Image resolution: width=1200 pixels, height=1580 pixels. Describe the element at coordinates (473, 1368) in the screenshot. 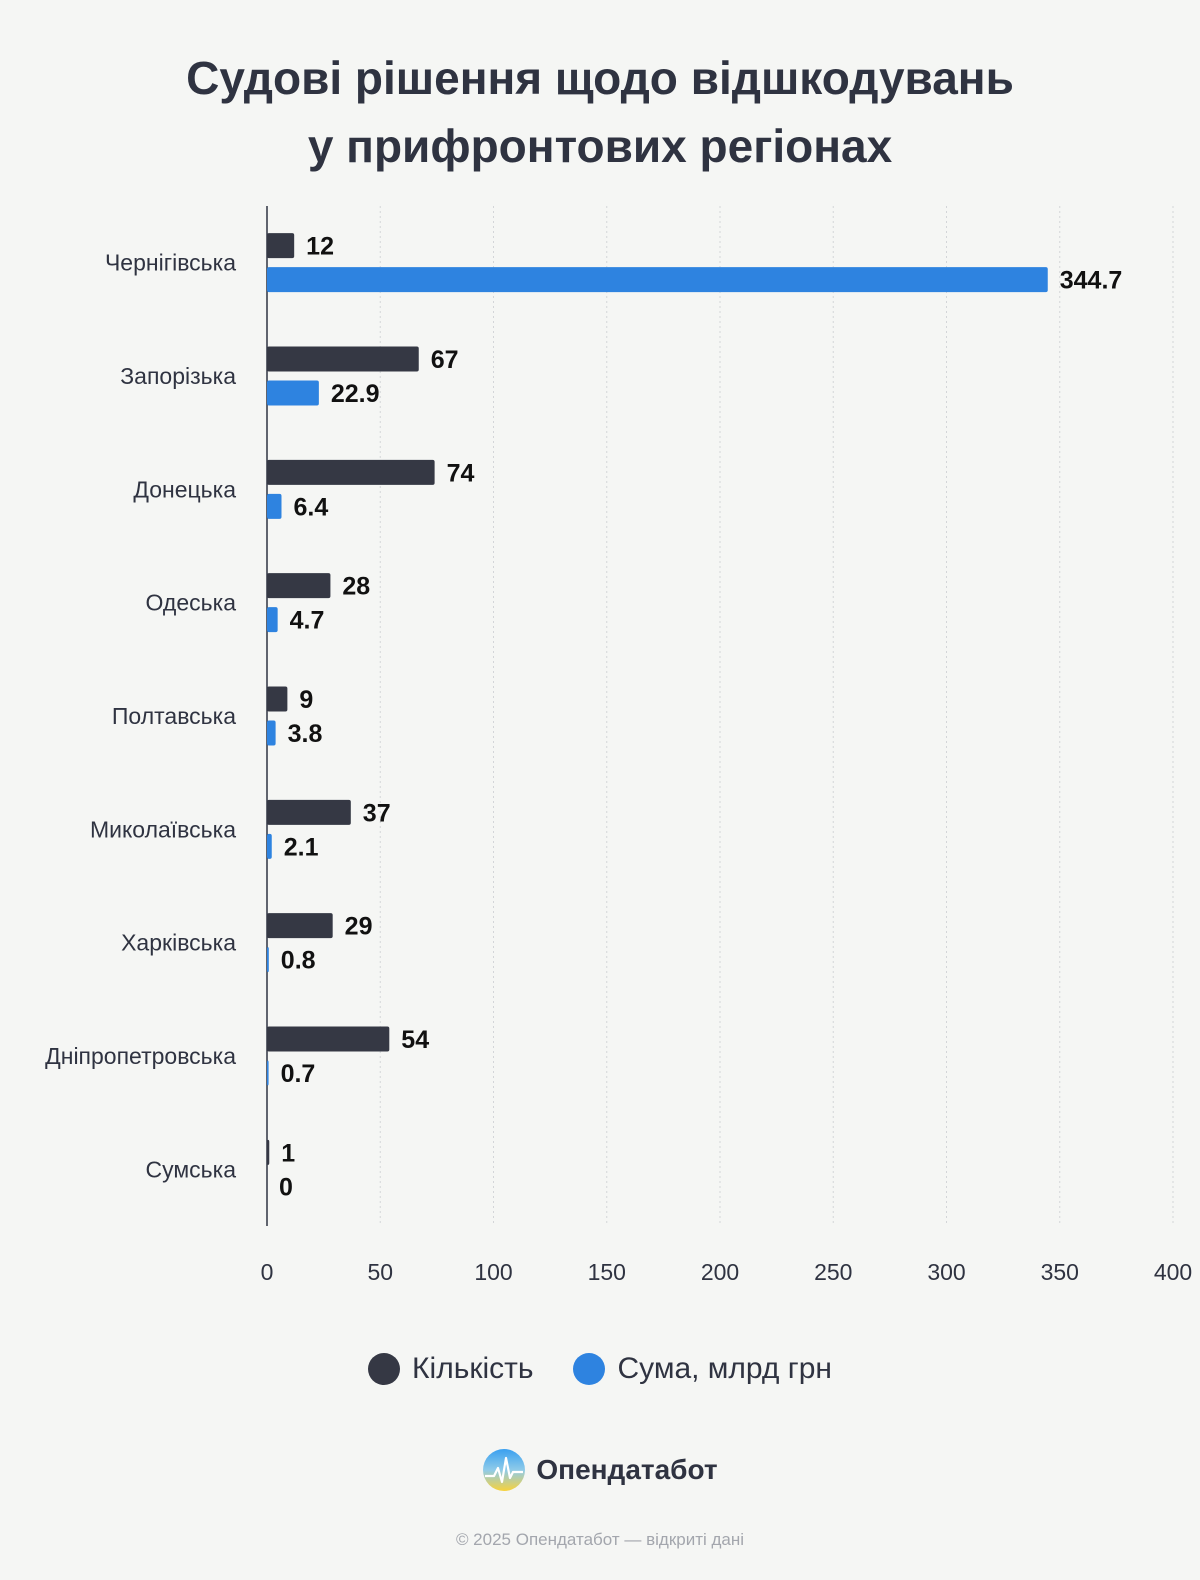

I see `legend-label-count: Кількість` at that location.